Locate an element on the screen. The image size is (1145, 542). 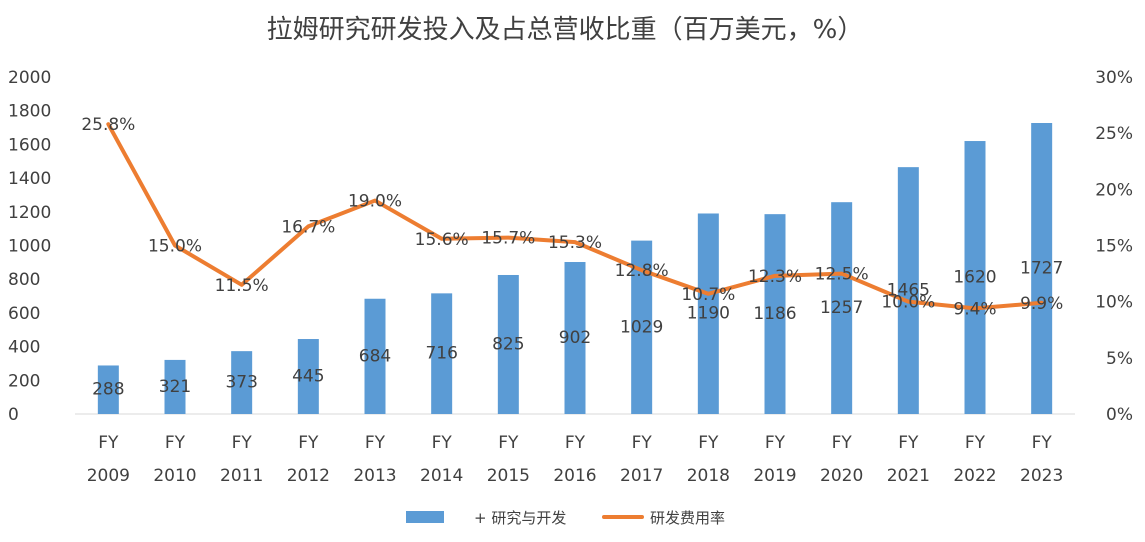
x-axis-category-year: 2013 is located at coordinates (374, 476).